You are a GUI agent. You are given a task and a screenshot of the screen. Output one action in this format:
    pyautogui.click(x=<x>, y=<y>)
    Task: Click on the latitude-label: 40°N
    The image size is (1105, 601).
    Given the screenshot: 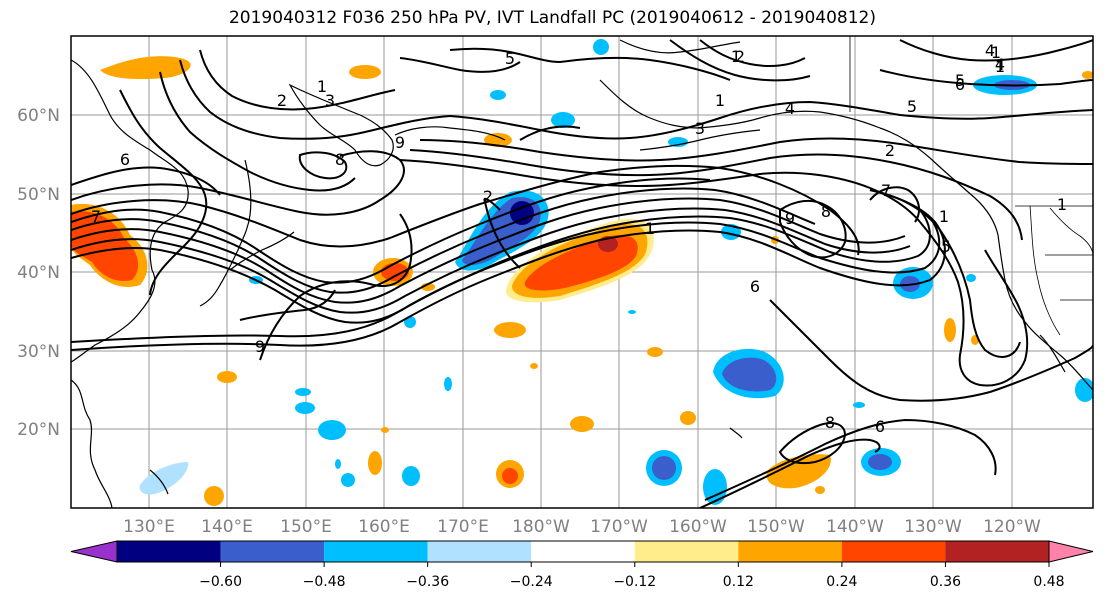 What is the action you would take?
    pyautogui.click(x=38, y=273)
    